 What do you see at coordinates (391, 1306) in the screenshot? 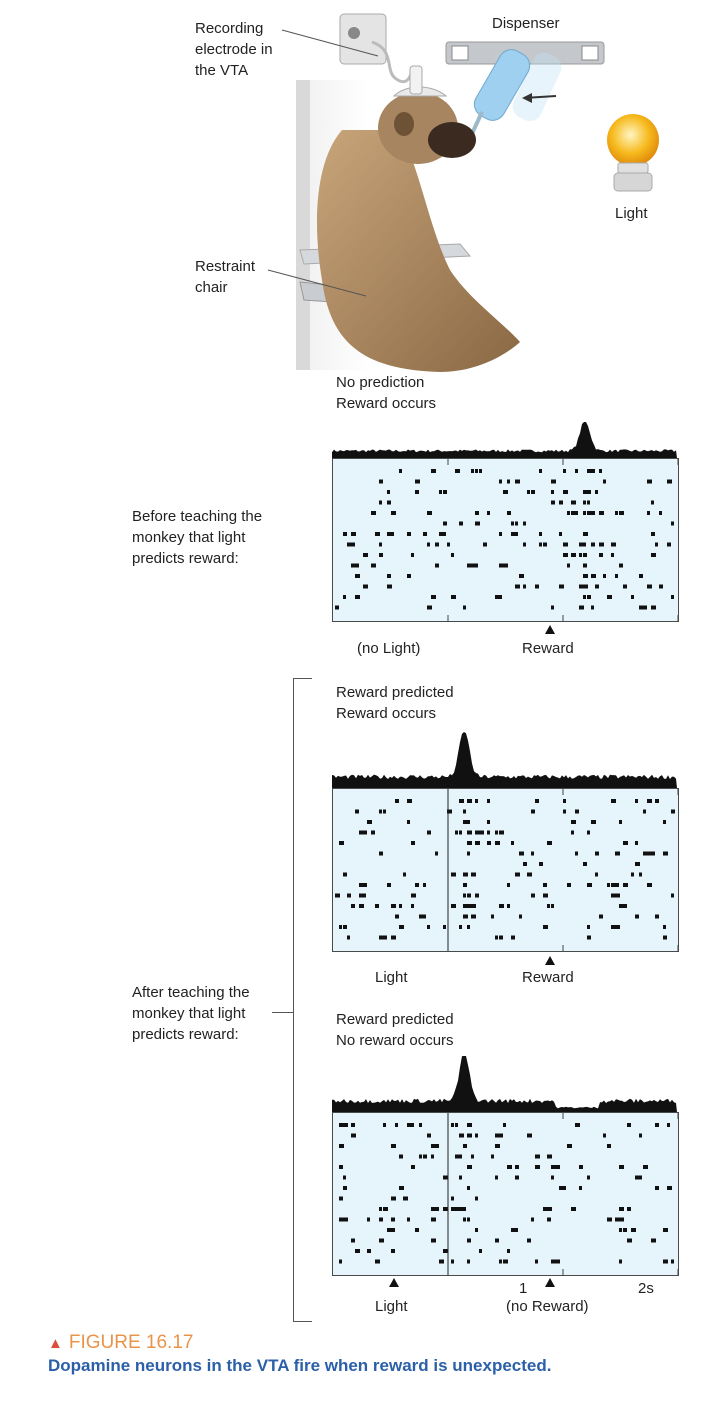
I see `light-label-3: Light` at bounding box center [391, 1306].